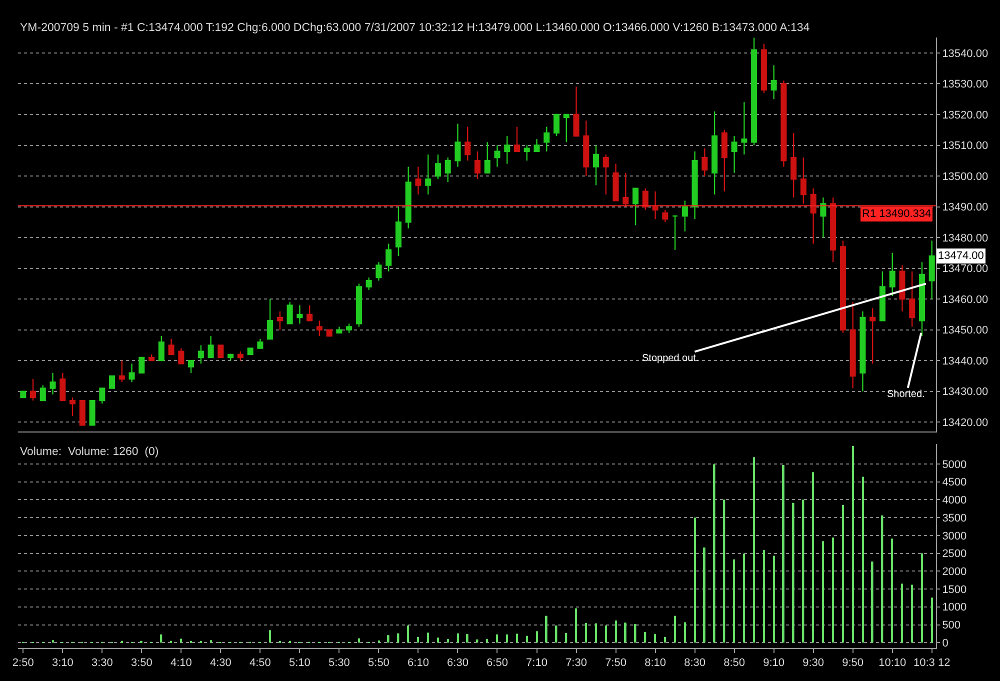  What do you see at coordinates (954, 518) in the screenshot?
I see `y-tick-label: 3500` at bounding box center [954, 518].